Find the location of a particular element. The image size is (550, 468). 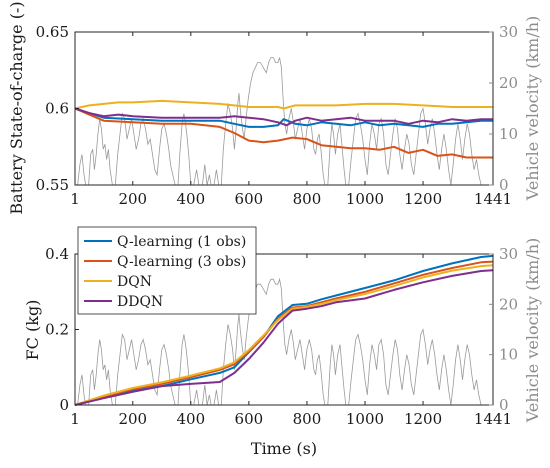

soc-y-tick-label: 0.55 is located at coordinates (52, 185).